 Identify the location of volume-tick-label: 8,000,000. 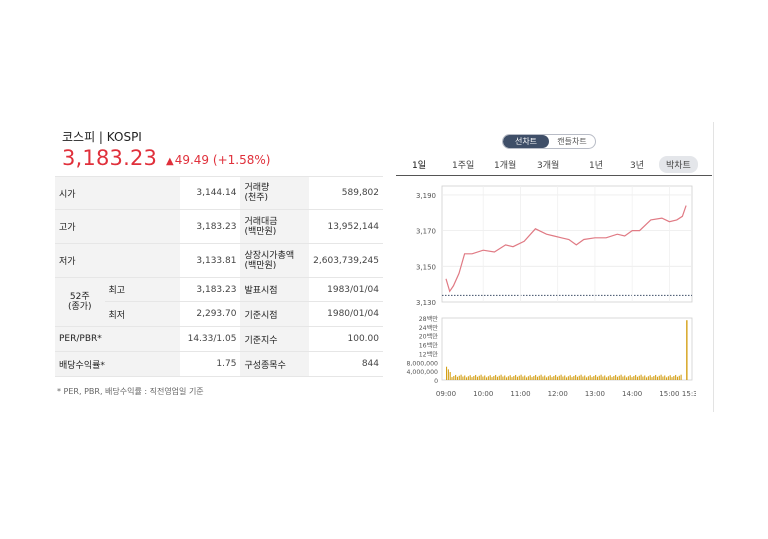
(423, 363).